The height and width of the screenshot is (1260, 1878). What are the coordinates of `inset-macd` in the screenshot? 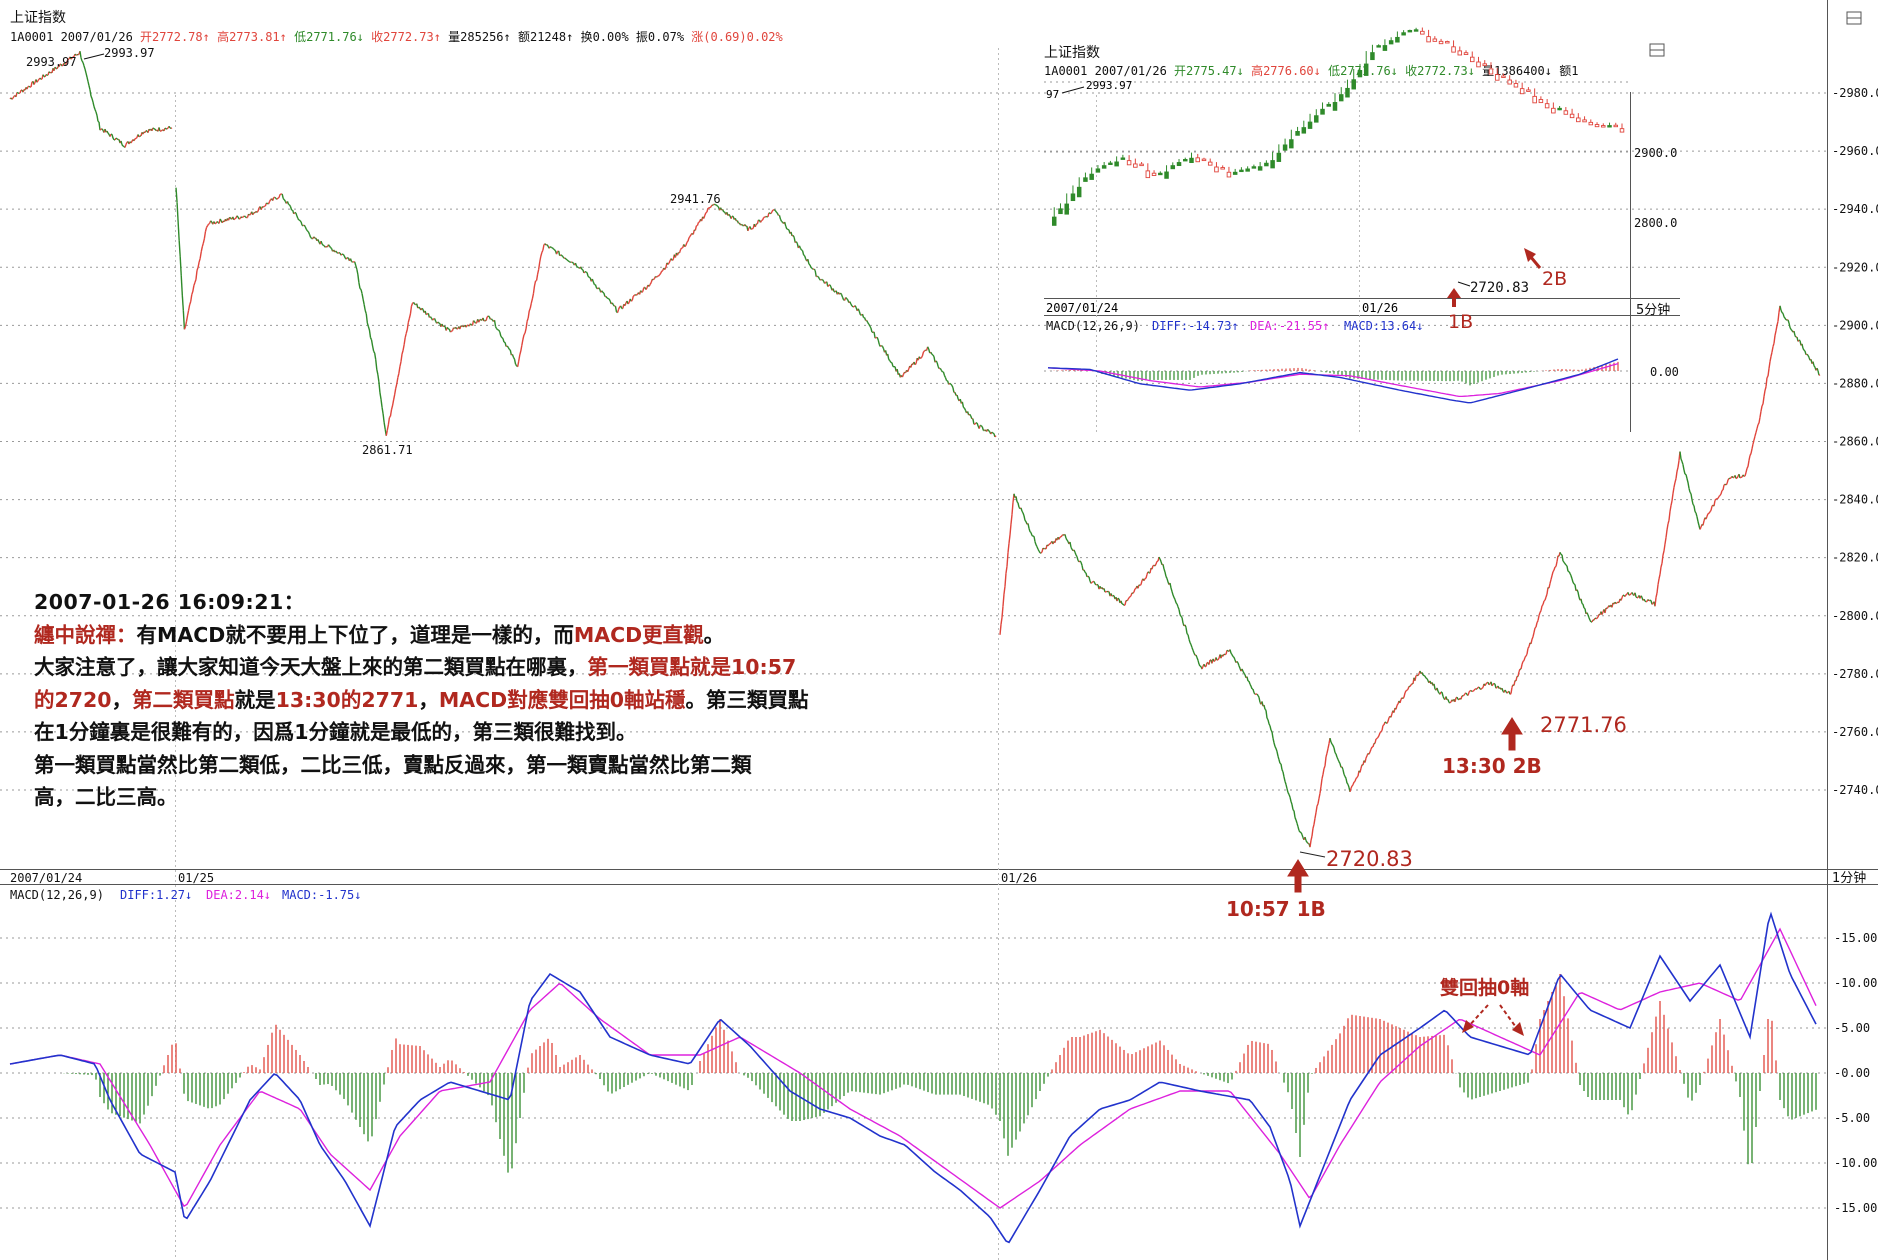 It's located at (1333, 381).